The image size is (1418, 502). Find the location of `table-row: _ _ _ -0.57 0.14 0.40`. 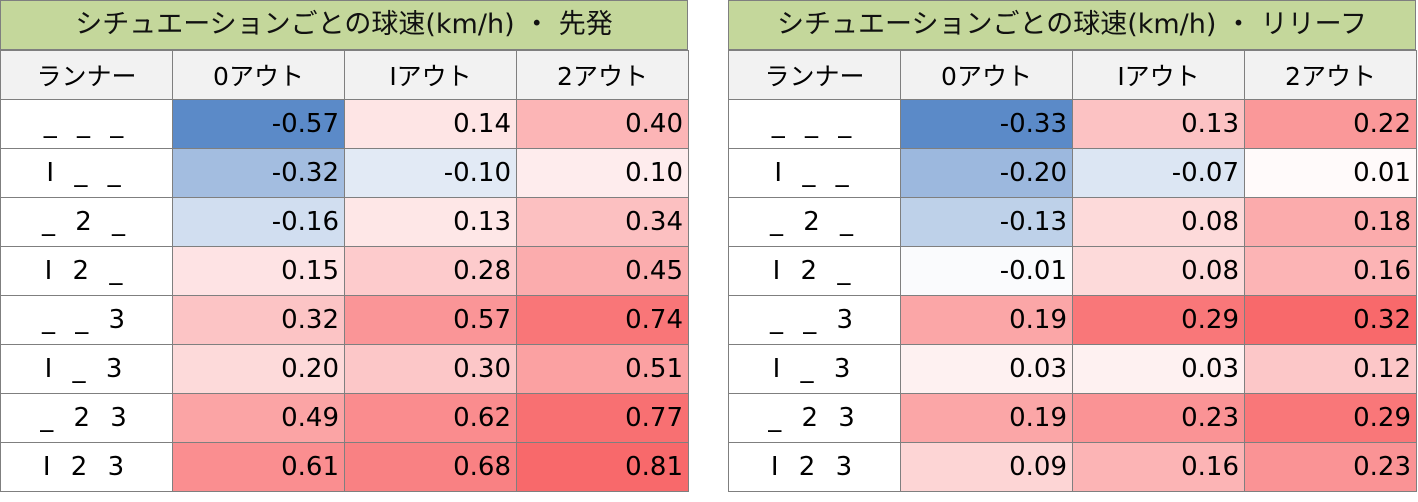

table-row: _ _ _ -0.57 0.14 0.40 is located at coordinates (344, 124).